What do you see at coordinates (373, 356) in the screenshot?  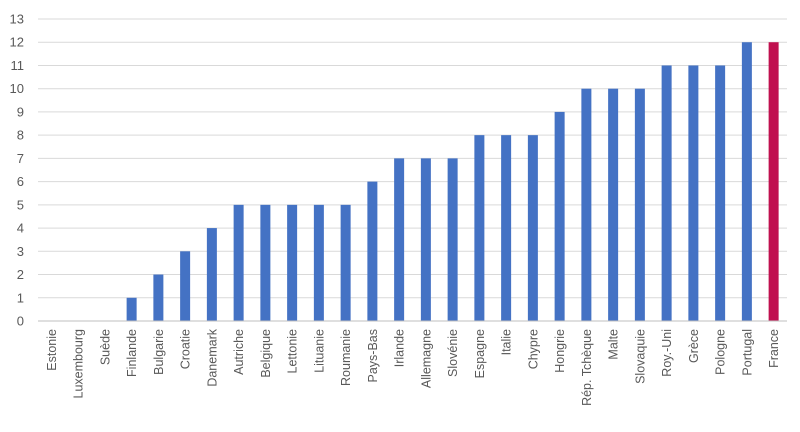 I see `x-tick-label: Pays-Bas` at bounding box center [373, 356].